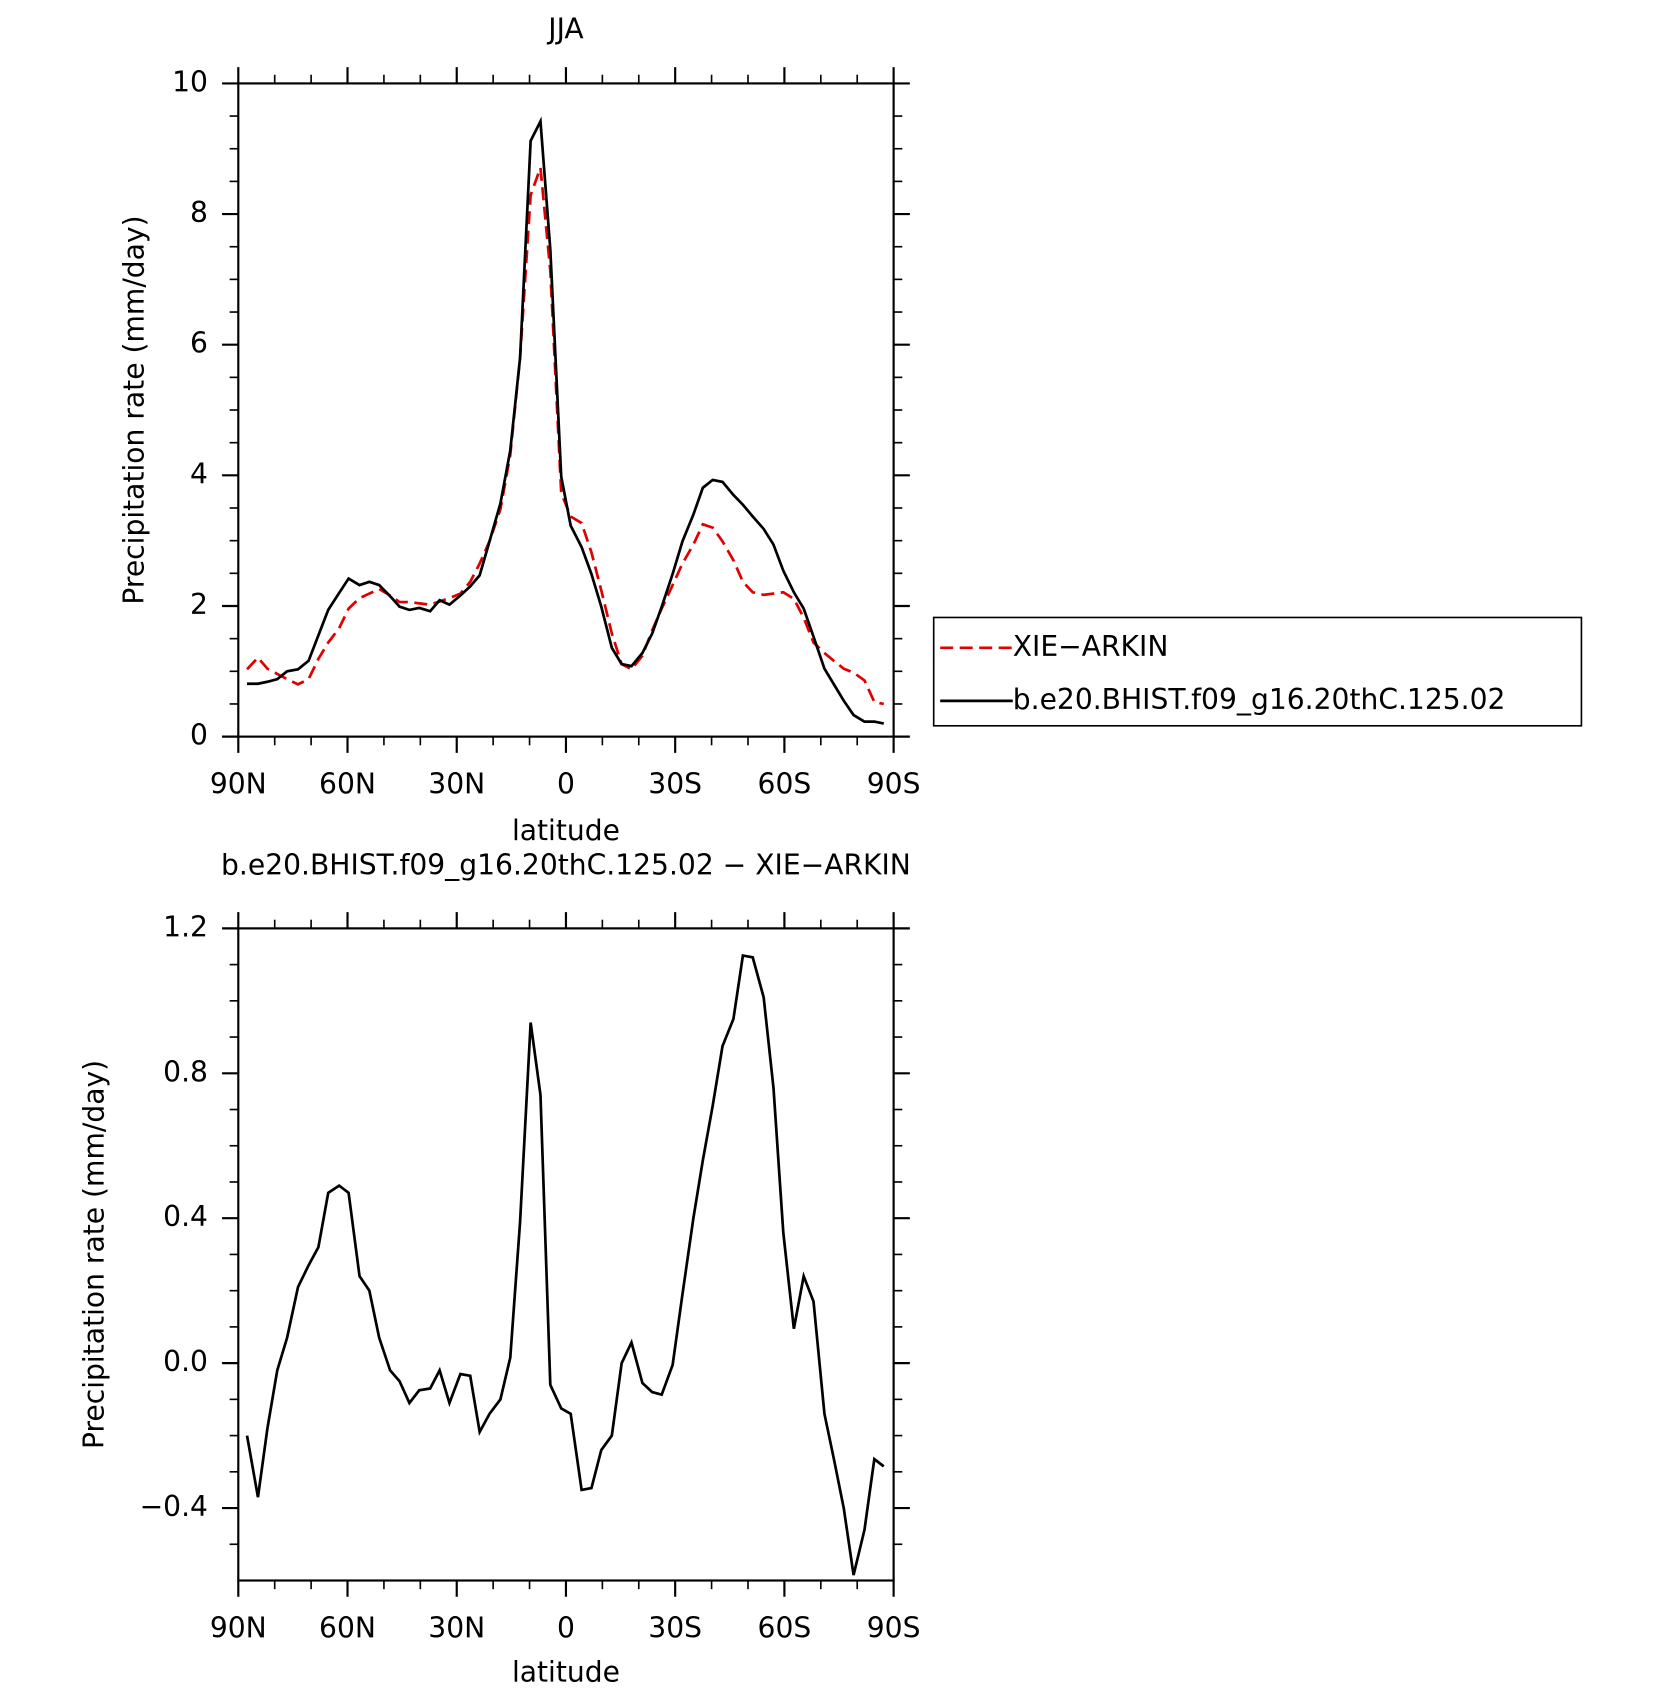 The width and height of the screenshot is (1680, 1691). I want to click on y-tick-label: −0.4, so click(174, 1506).